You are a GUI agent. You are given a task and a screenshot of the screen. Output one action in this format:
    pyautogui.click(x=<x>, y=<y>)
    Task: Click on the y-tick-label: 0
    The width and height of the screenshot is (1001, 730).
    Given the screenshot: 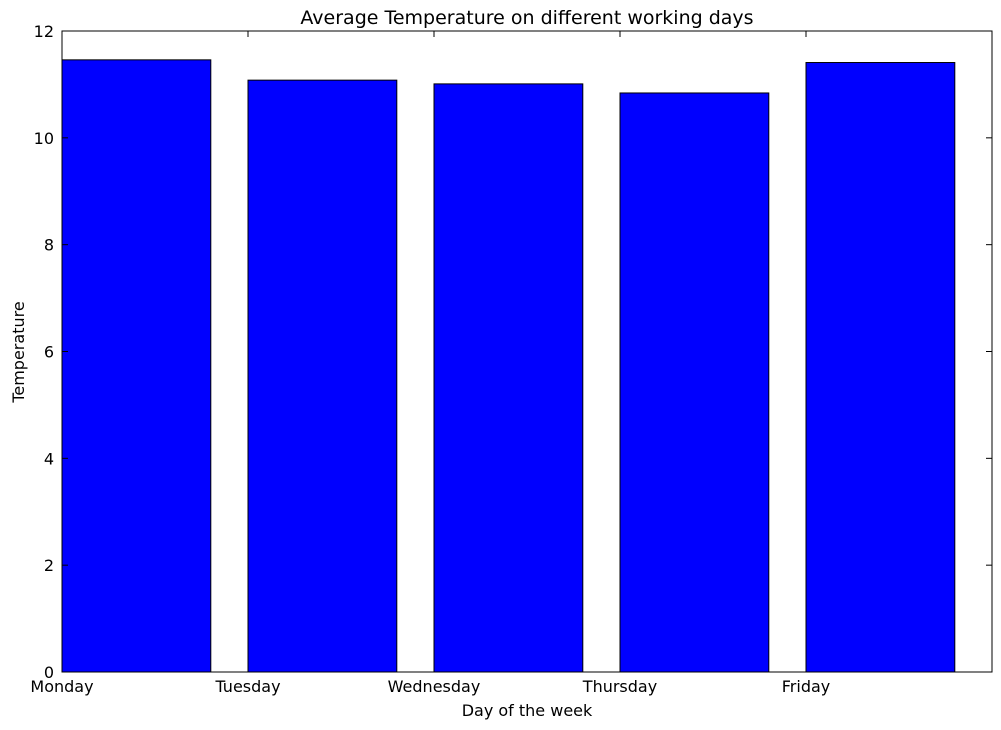 What is the action you would take?
    pyautogui.click(x=49, y=672)
    